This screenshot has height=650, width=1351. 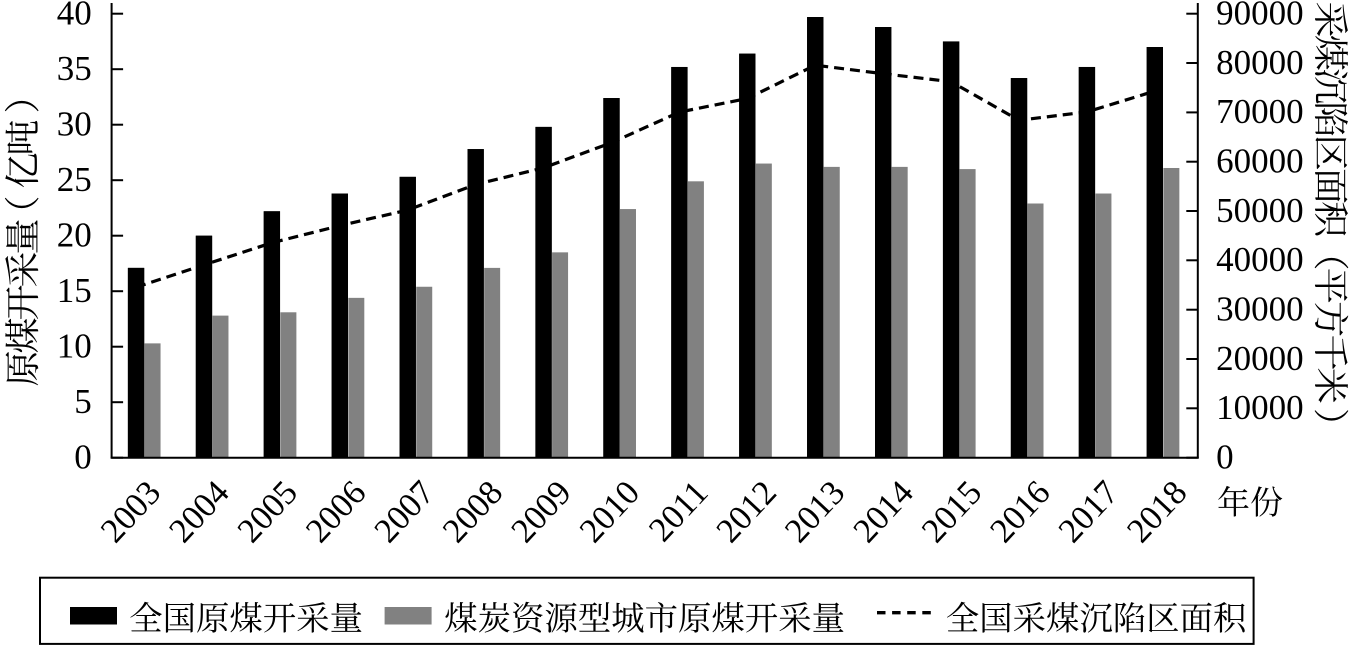 What do you see at coordinates (74, 179) in the screenshot?
I see `svg-text: 25` at bounding box center [74, 179].